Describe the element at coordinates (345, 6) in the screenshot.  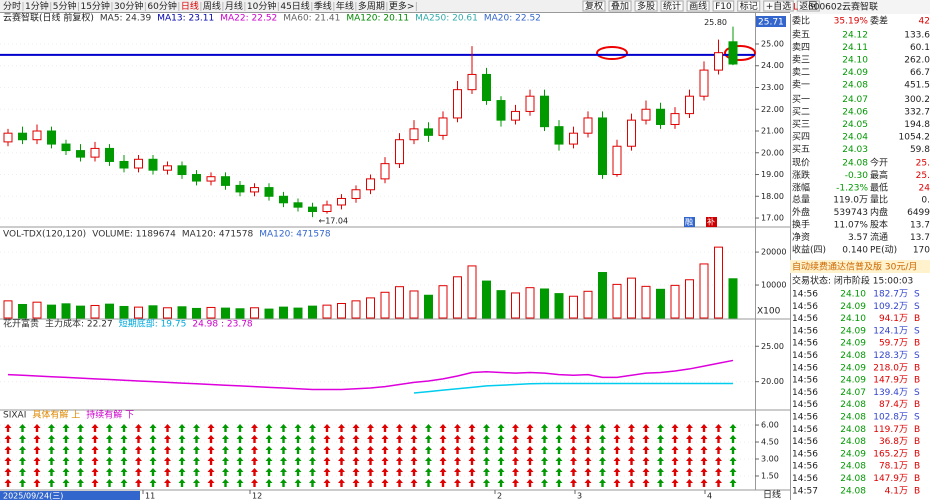
I see `toolbar-tab: 年线` at that location.